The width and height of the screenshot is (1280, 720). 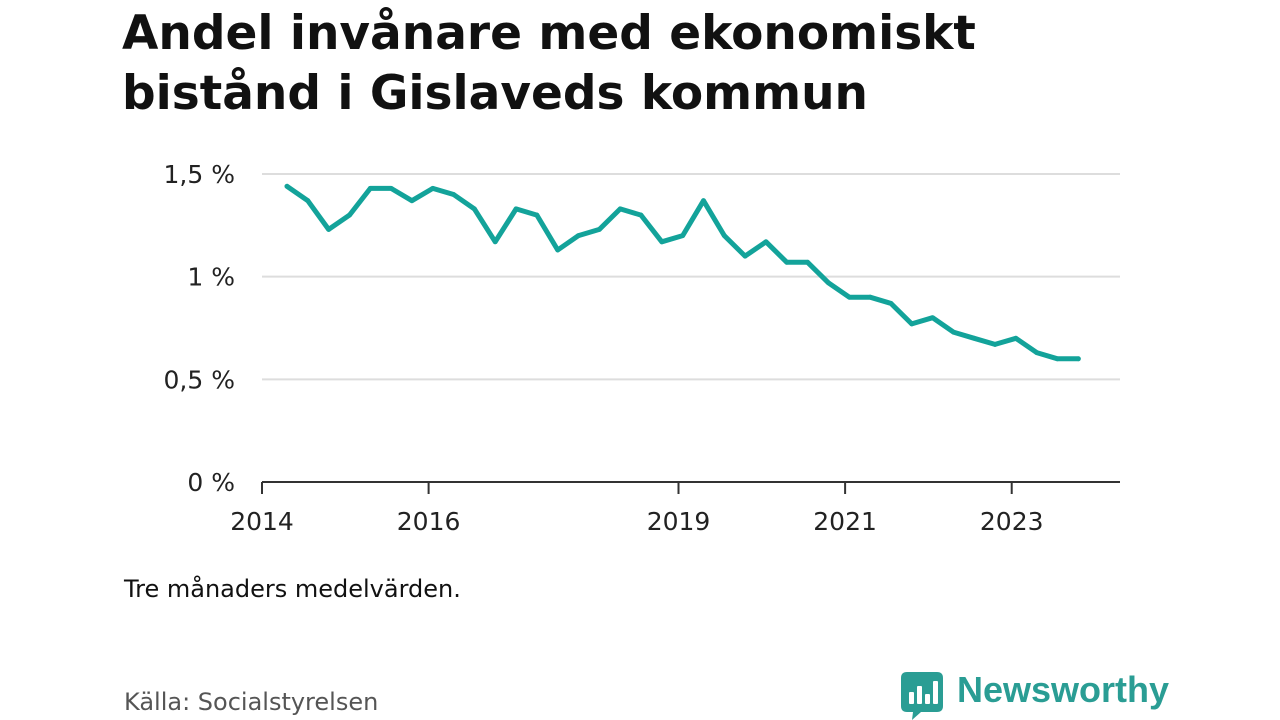 What do you see at coordinates (211, 482) in the screenshot?
I see `y-tick-label: 0 %` at bounding box center [211, 482].